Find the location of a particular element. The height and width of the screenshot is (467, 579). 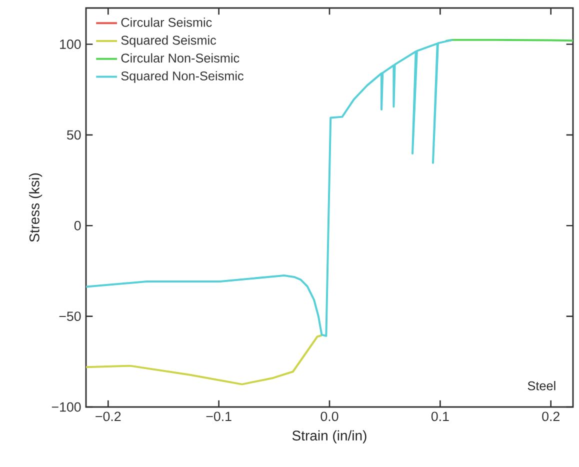

annotation: Steel is located at coordinates (542, 385).